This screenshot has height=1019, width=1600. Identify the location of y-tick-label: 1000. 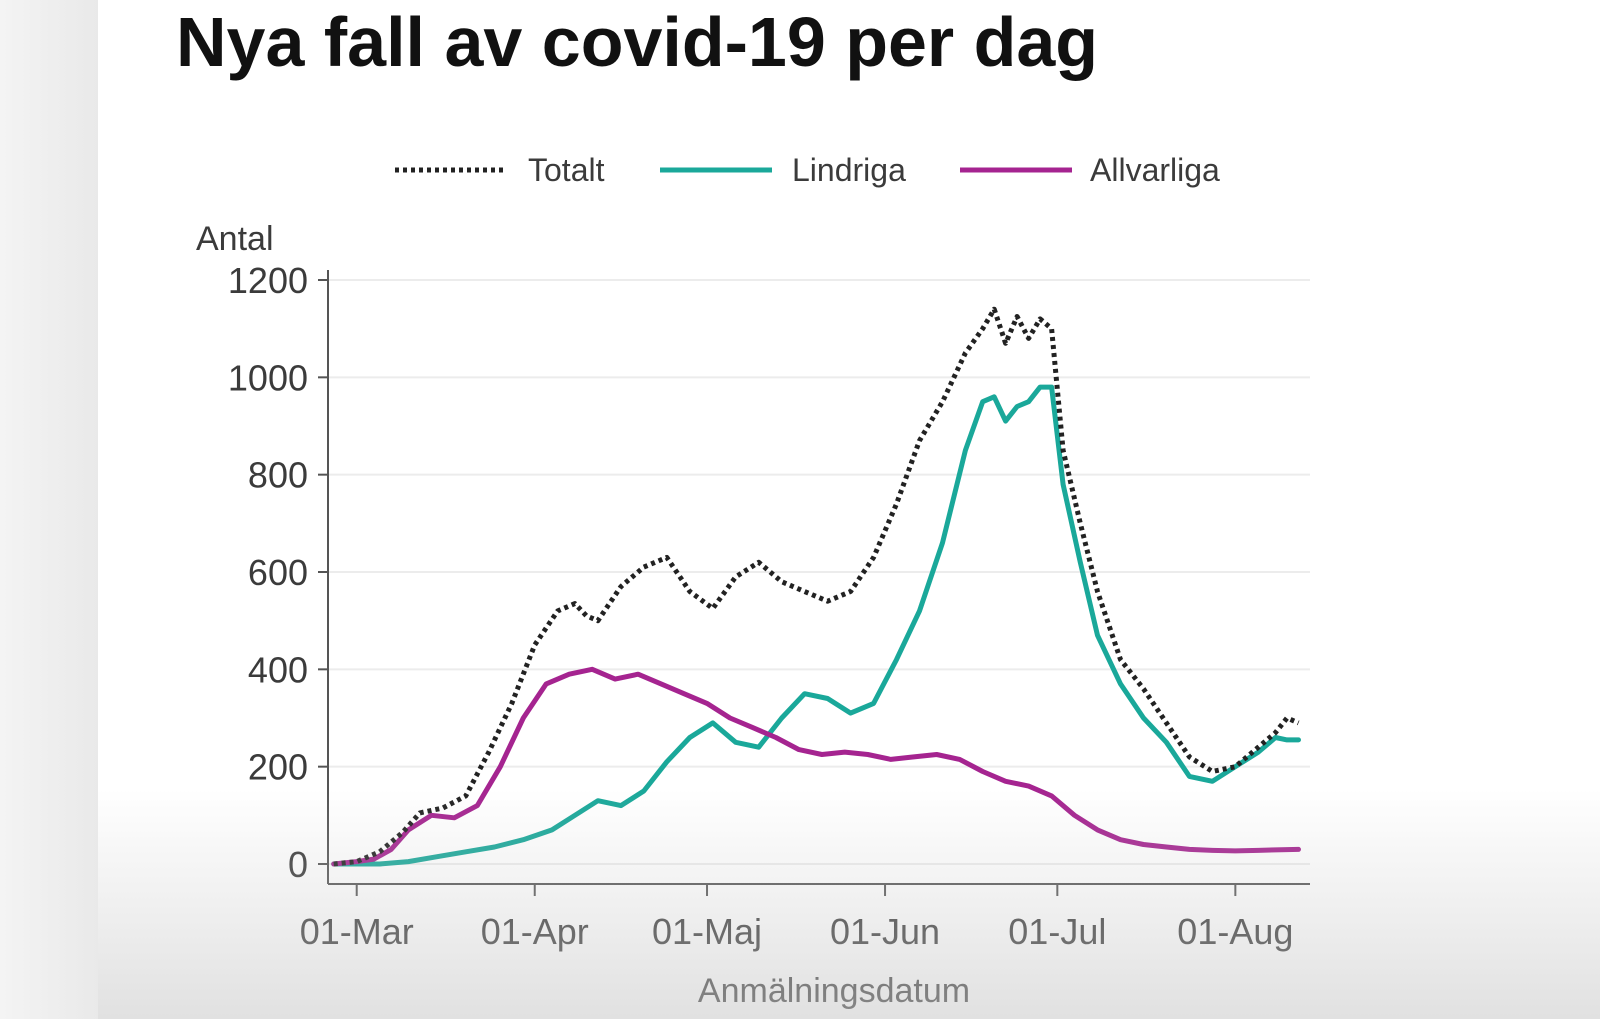
(268, 377).